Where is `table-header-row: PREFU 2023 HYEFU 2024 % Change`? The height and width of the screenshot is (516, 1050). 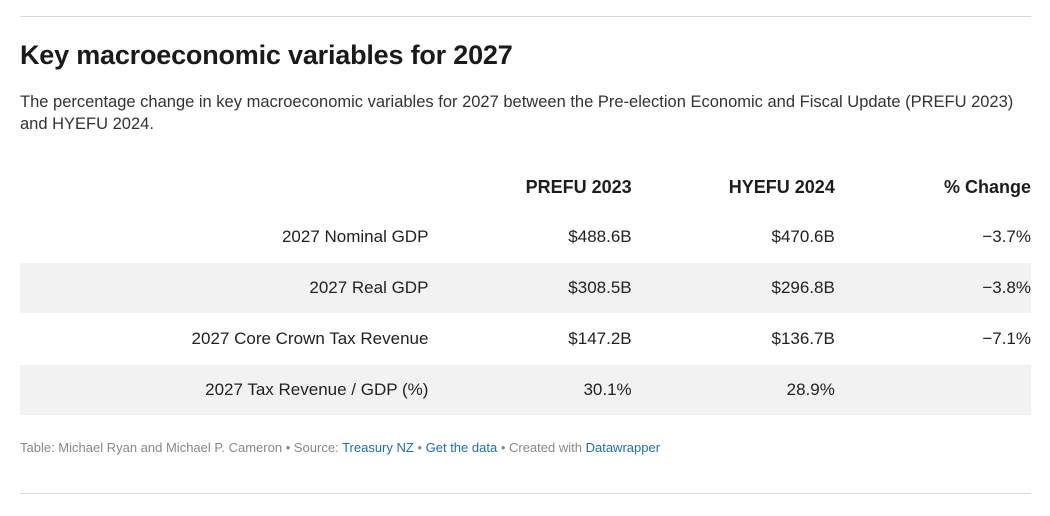
table-header-row: PREFU 2023 HYEFU 2024 % Change is located at coordinates (525, 187).